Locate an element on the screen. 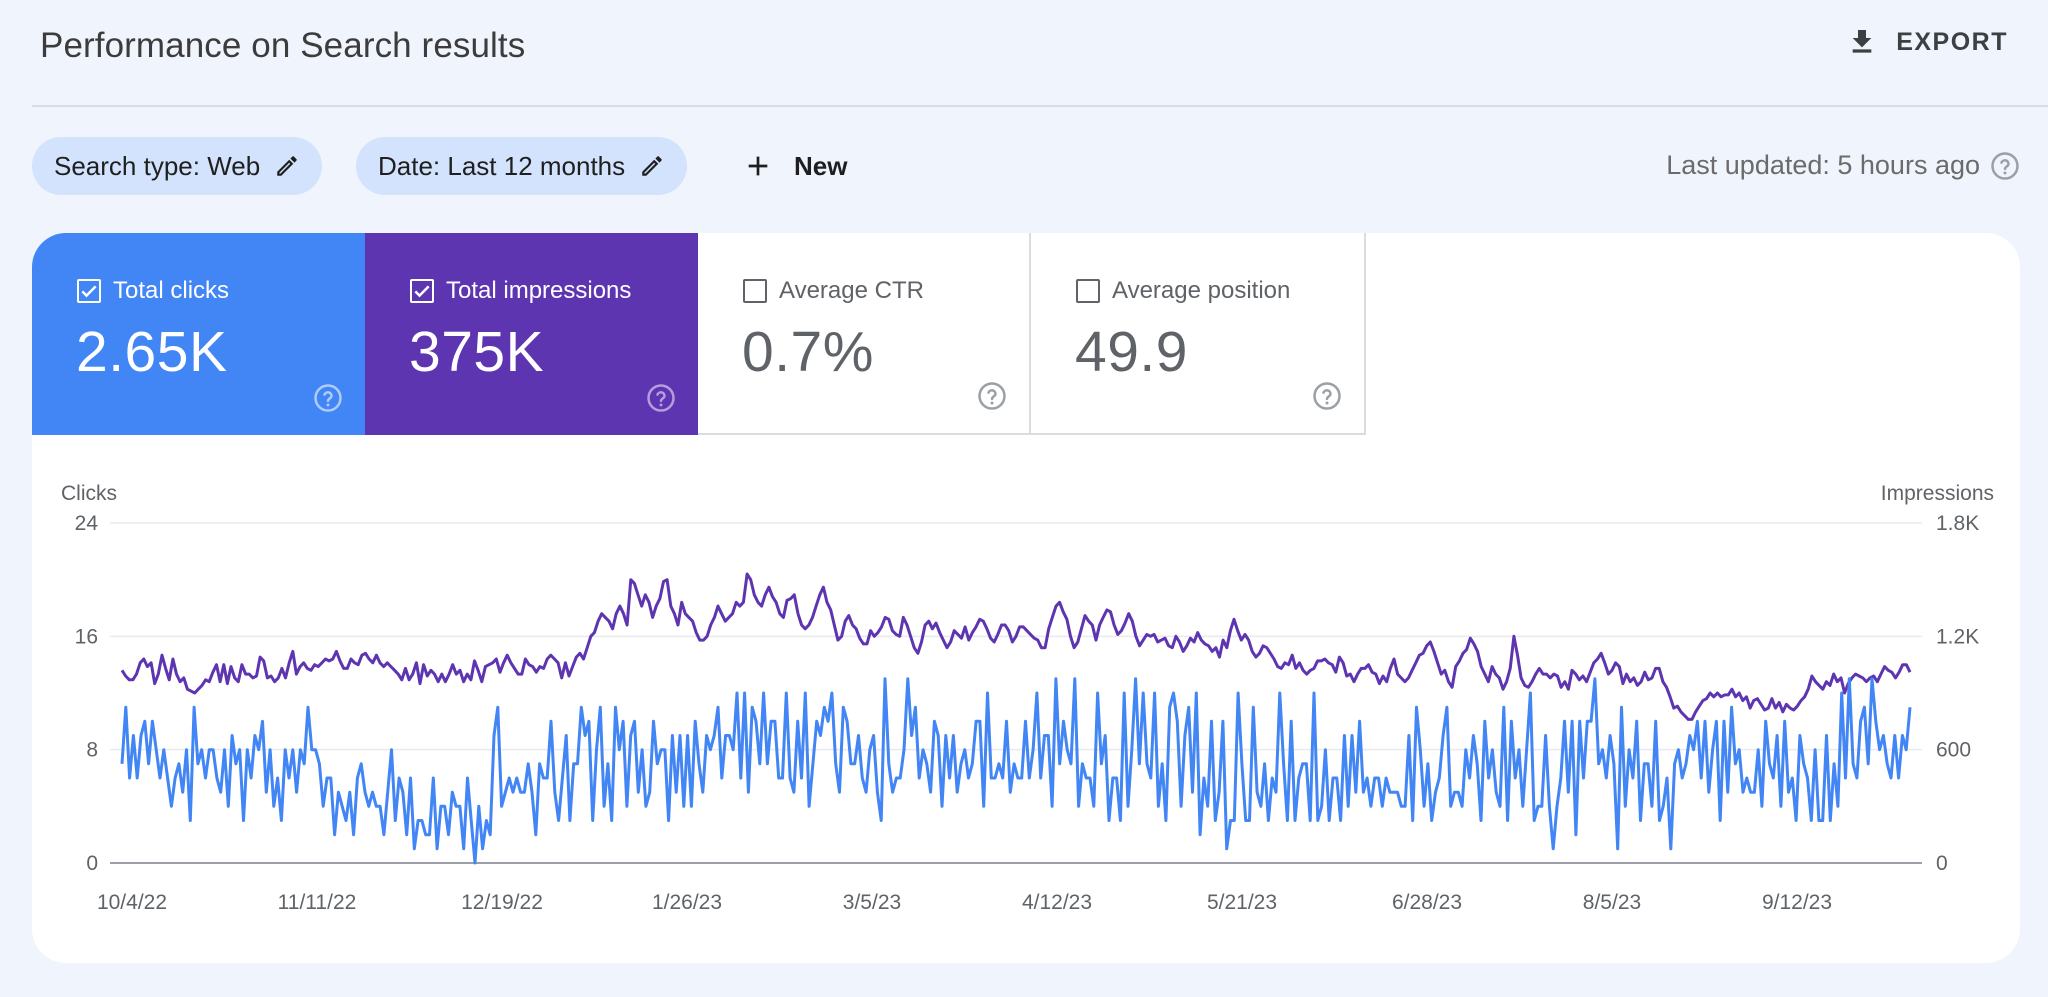 This screenshot has width=2048, height=997. page-title: Performance on Search results is located at coordinates (283, 45).